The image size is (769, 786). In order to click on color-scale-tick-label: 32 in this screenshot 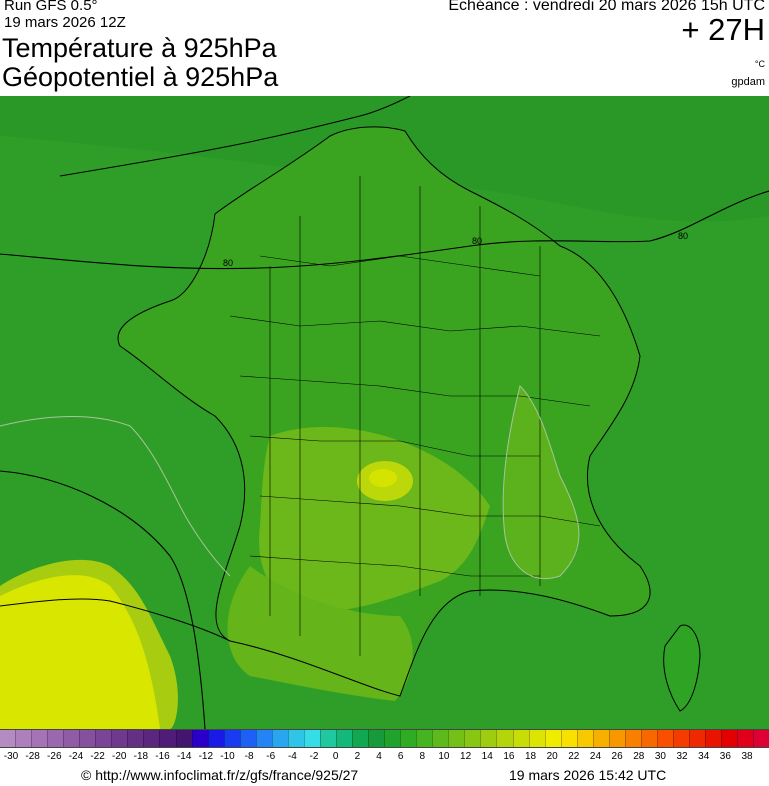, I will do `click(682, 756)`.